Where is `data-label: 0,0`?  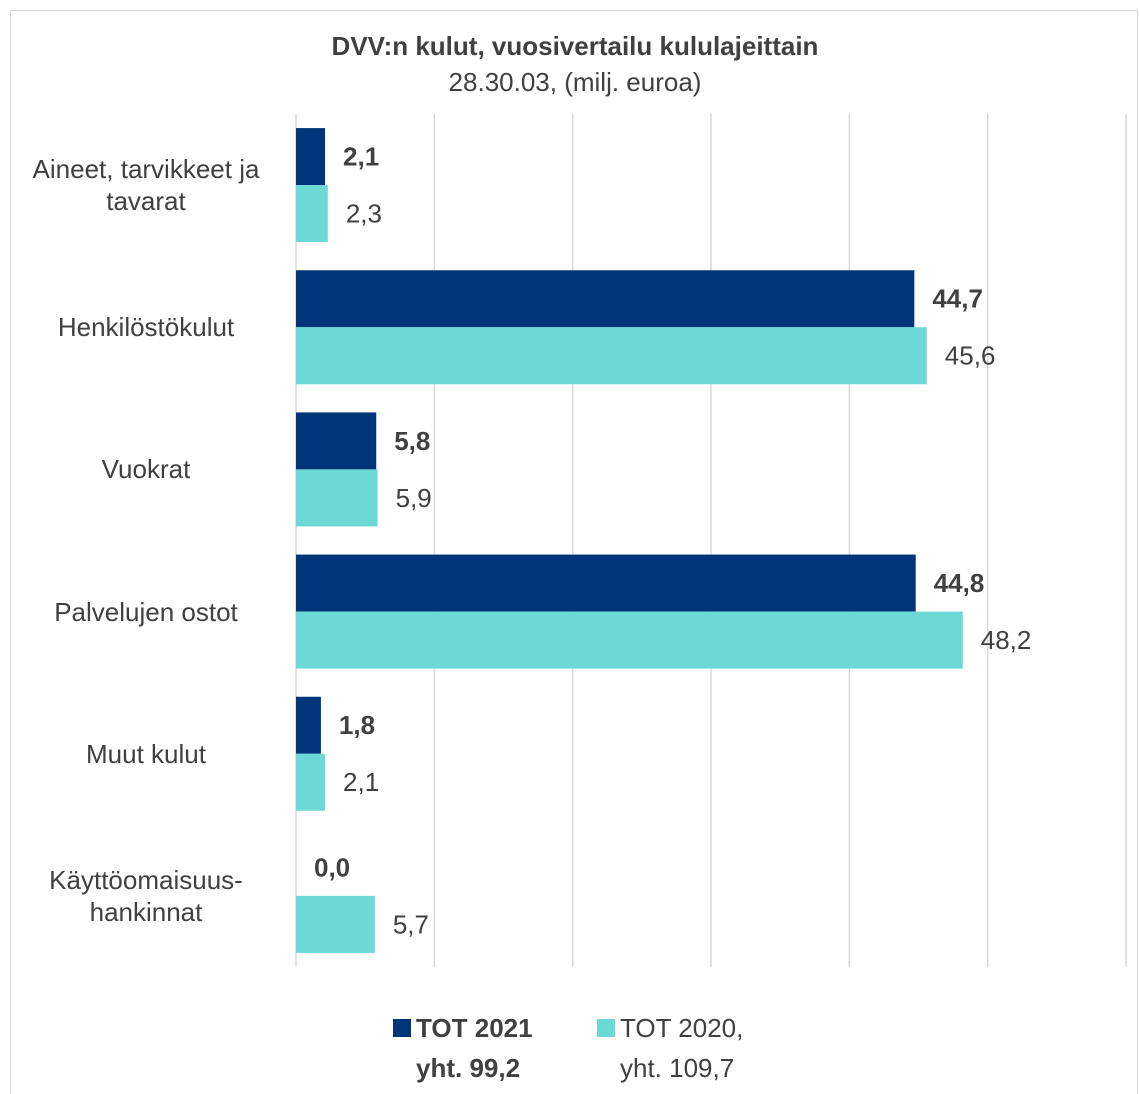
data-label: 0,0 is located at coordinates (332, 867).